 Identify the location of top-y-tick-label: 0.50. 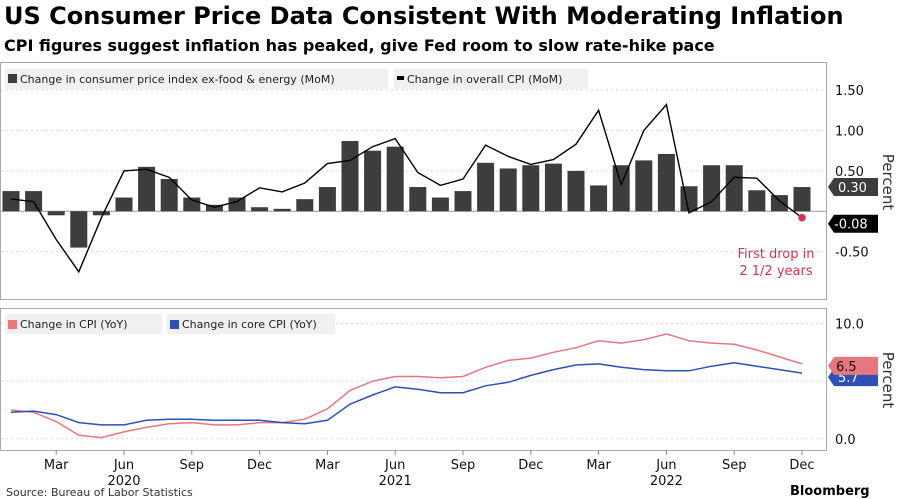
(849, 172).